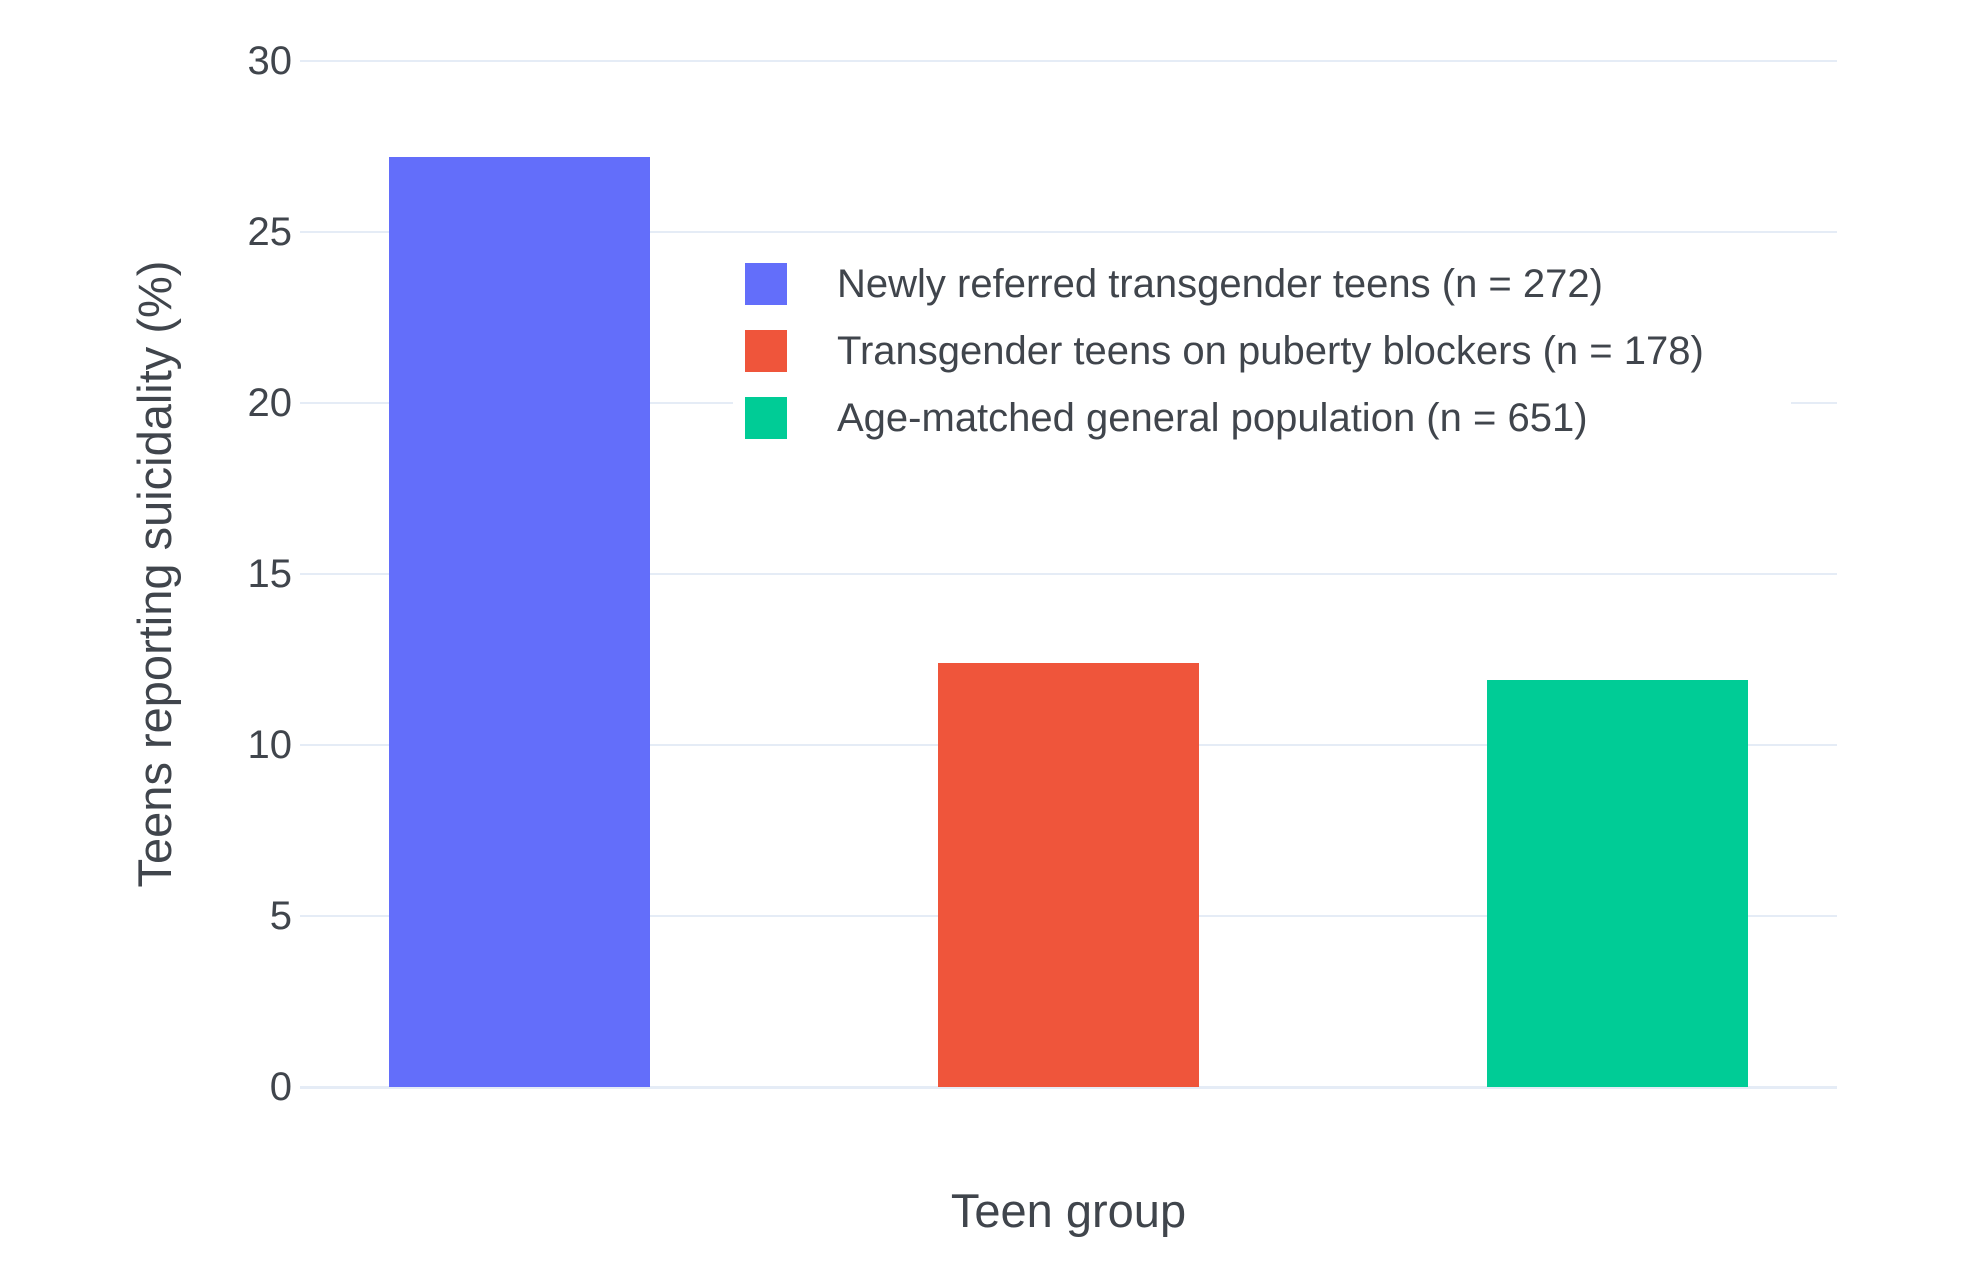 The height and width of the screenshot is (1269, 1987). I want to click on y-tick-label: 20, so click(270, 403).